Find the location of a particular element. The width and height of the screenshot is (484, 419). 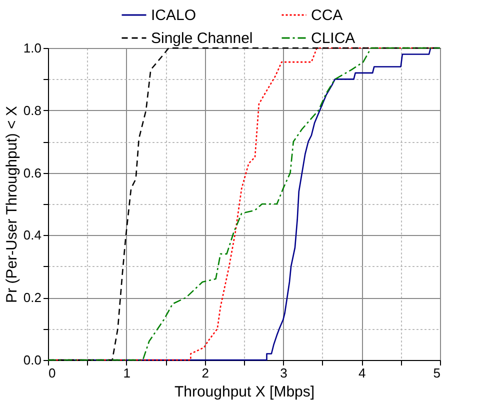

x-tick-label: 0 is located at coordinates (52, 373).